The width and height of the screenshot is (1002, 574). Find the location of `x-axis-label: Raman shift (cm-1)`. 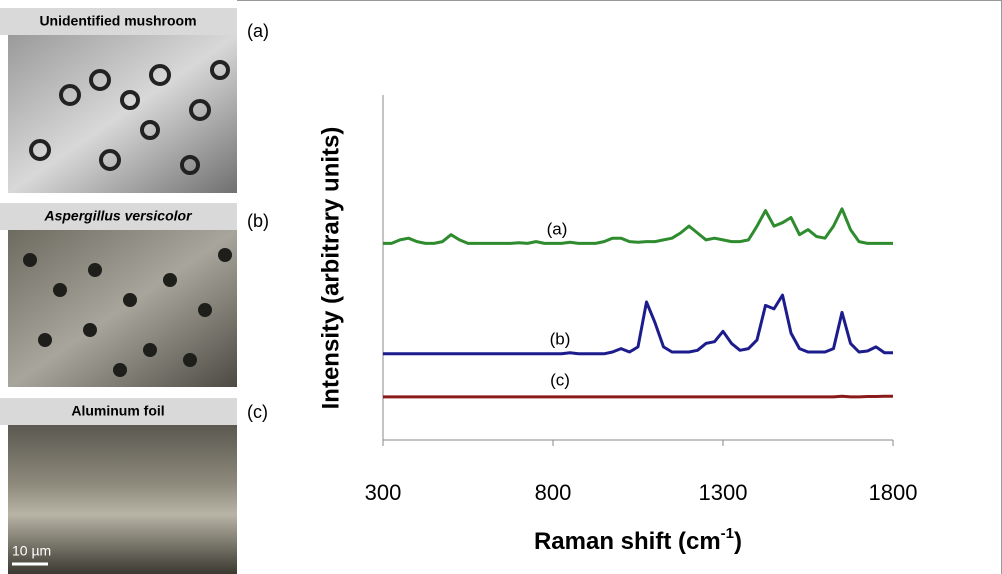

x-axis-label: Raman shift (cm-1) is located at coordinates (638, 540).